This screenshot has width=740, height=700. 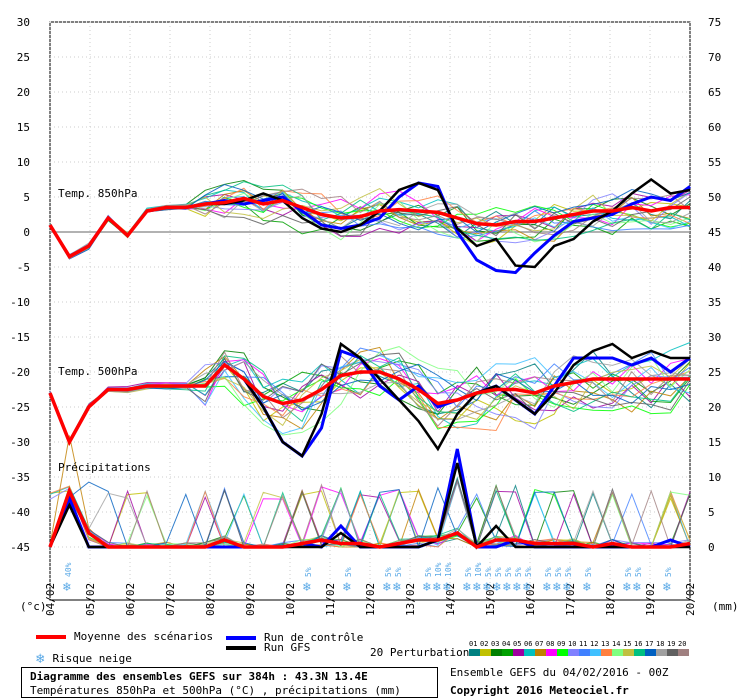 What do you see at coordinates (20, 477) in the screenshot?
I see `left-tick-label: -35` at bounding box center [20, 477].